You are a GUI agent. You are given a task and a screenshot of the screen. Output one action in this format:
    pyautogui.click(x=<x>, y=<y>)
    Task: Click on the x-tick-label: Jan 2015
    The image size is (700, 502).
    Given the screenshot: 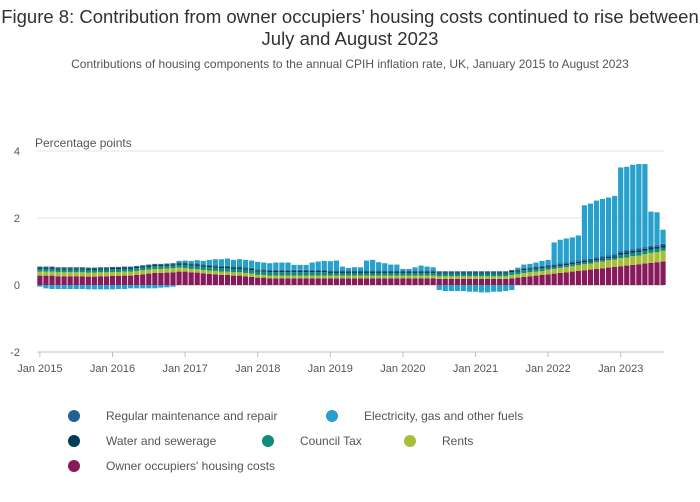 What is the action you would take?
    pyautogui.click(x=39, y=369)
    